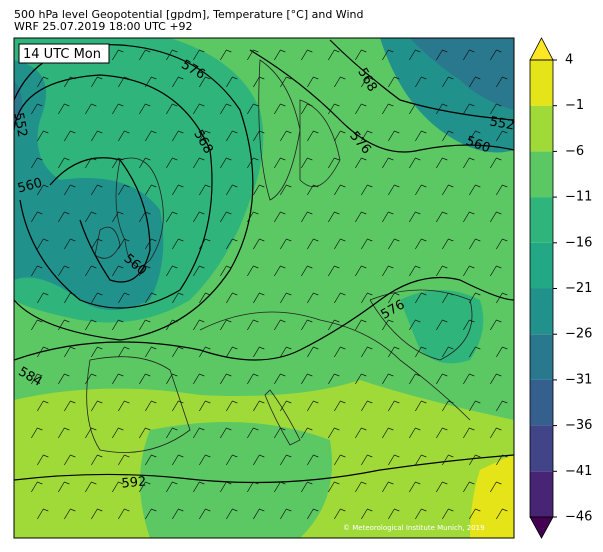 This screenshot has width=603, height=552. What do you see at coordinates (103, 26) in the screenshot?
I see `subtitle: WRF 25.07.2019 18:00 UTC +92` at bounding box center [103, 26].